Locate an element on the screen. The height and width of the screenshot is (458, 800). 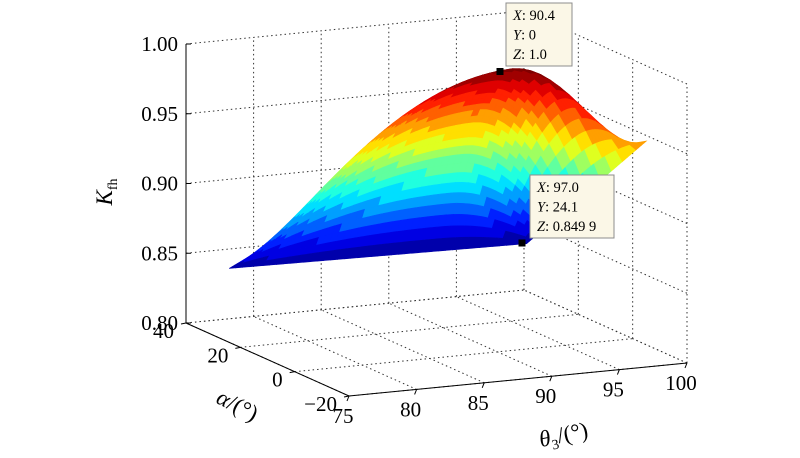
surface-patch is located at coordinates (234, 267).